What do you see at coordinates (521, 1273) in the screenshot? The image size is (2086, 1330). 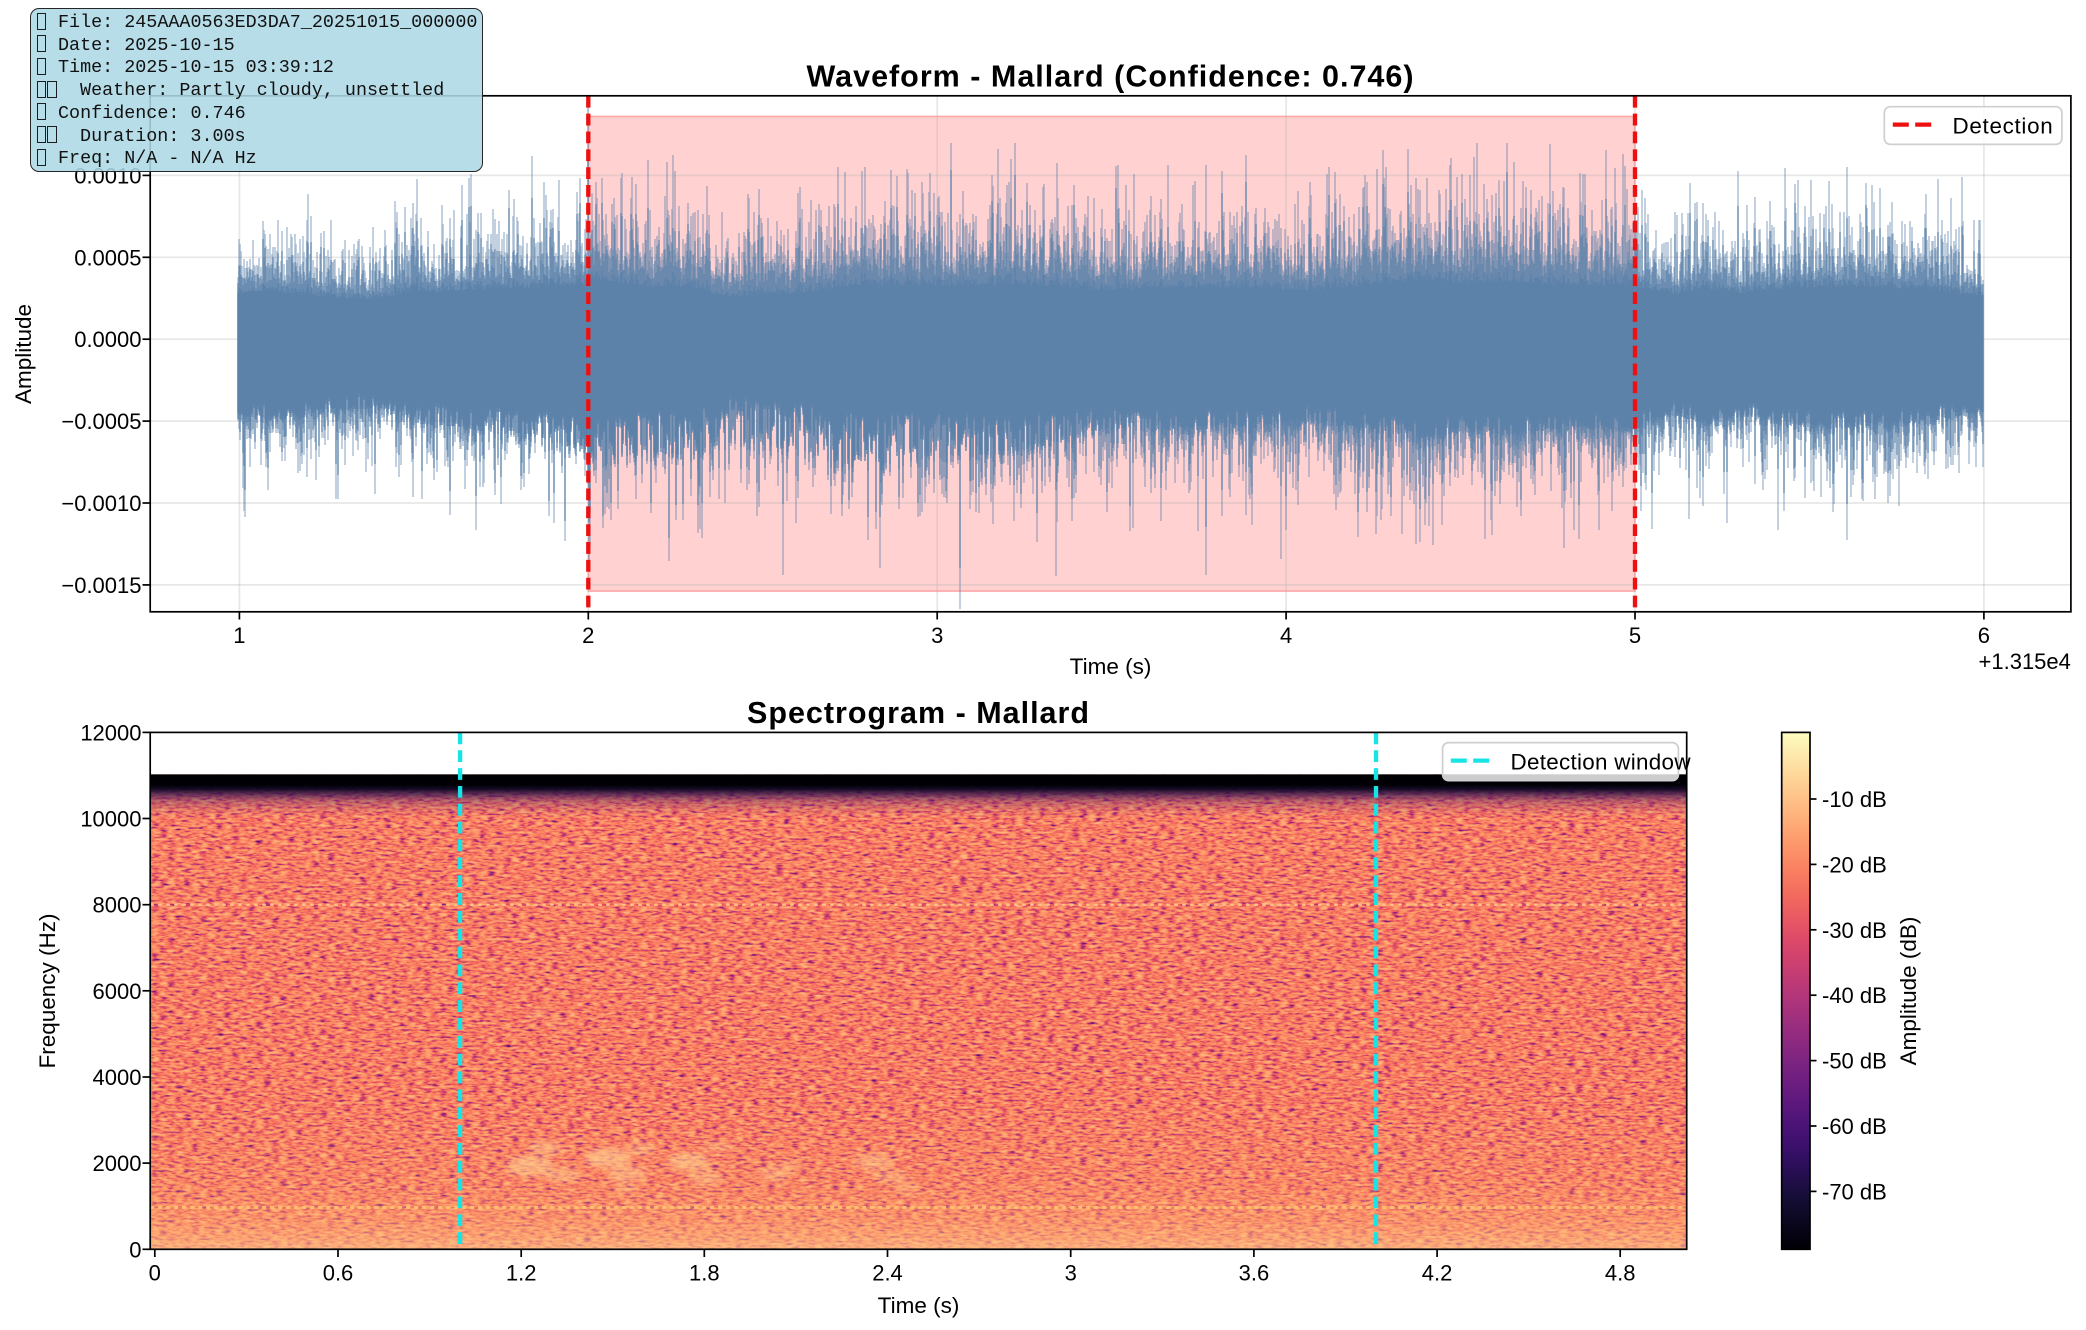 I see `svg-text: 1.2` at bounding box center [521, 1273].